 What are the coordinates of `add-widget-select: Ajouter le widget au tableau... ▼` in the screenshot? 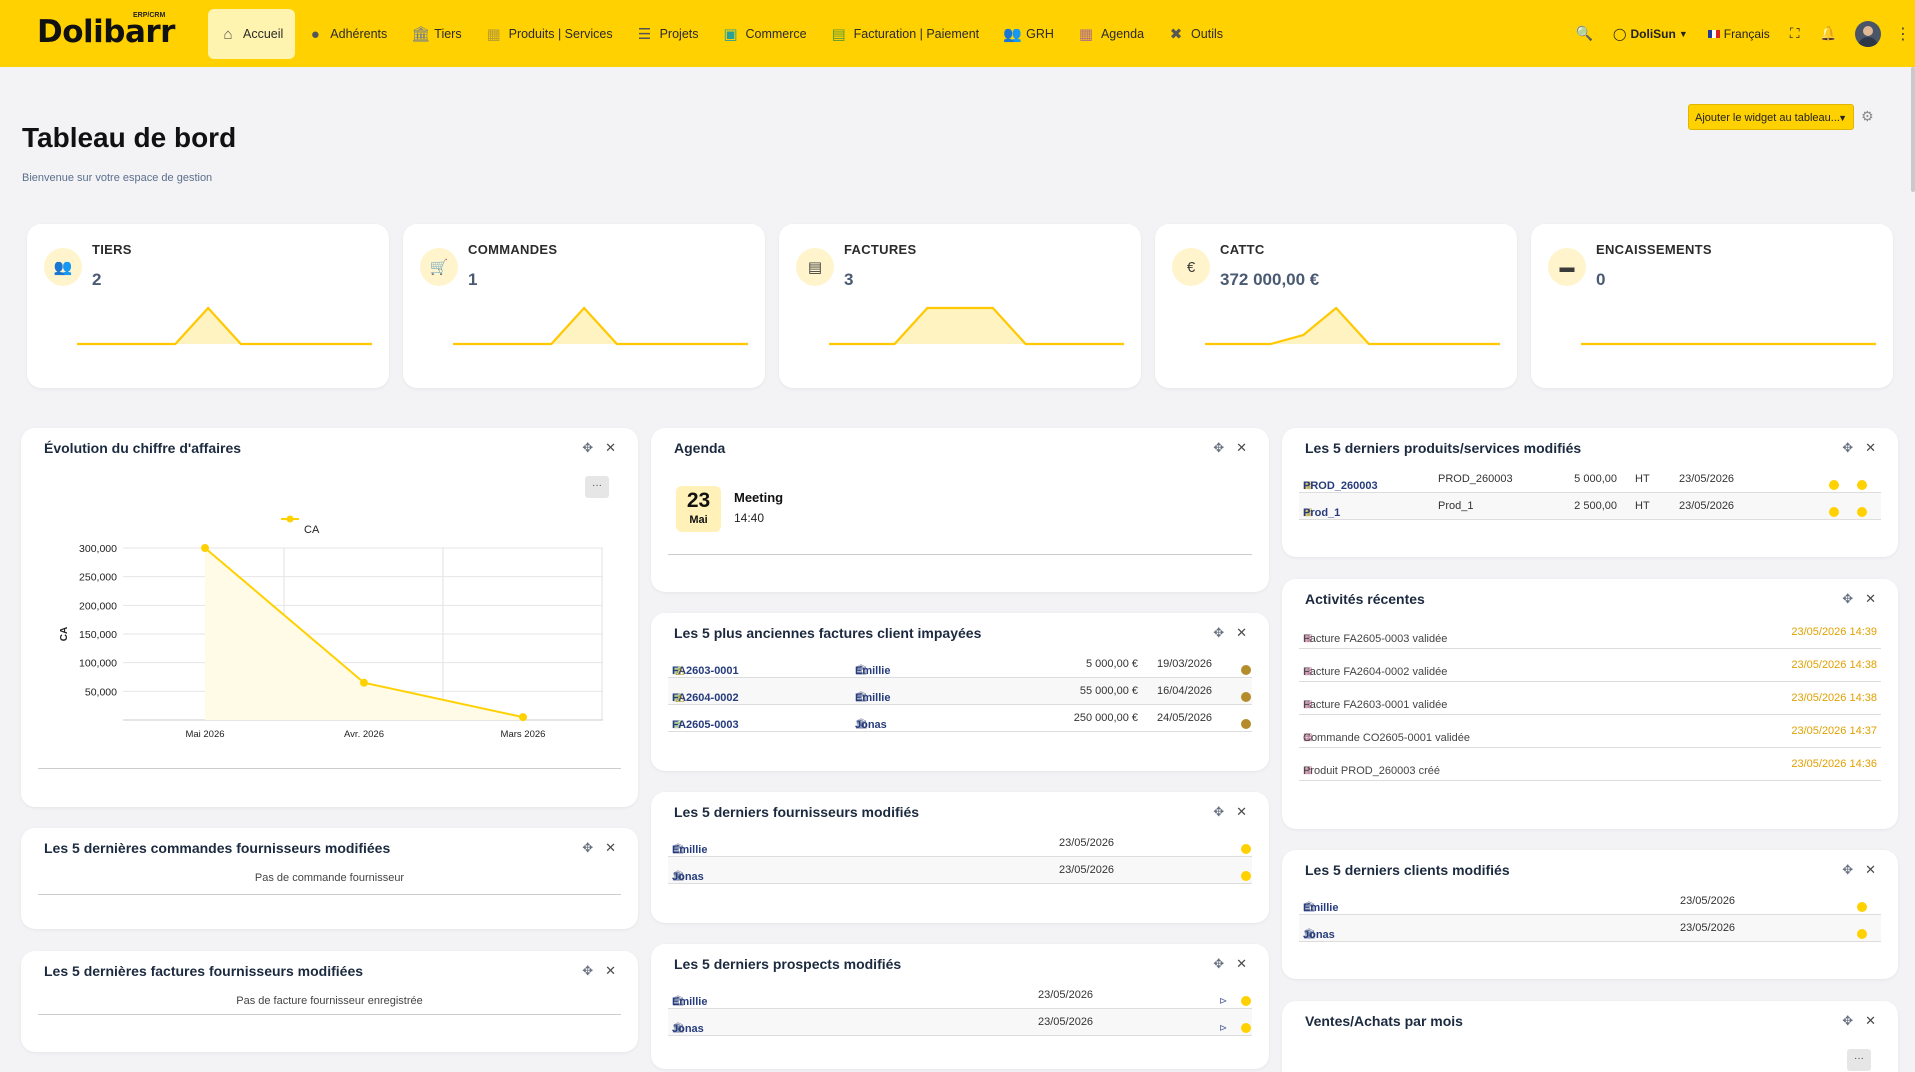 It's located at (1771, 117).